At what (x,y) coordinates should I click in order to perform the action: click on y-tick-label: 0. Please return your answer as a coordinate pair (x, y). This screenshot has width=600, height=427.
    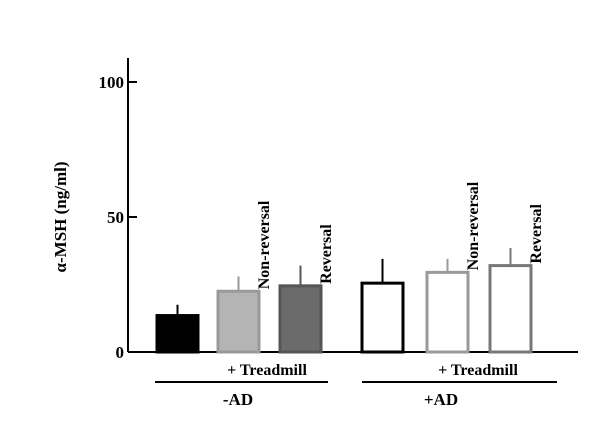
    Looking at the image, I should click on (120, 352).